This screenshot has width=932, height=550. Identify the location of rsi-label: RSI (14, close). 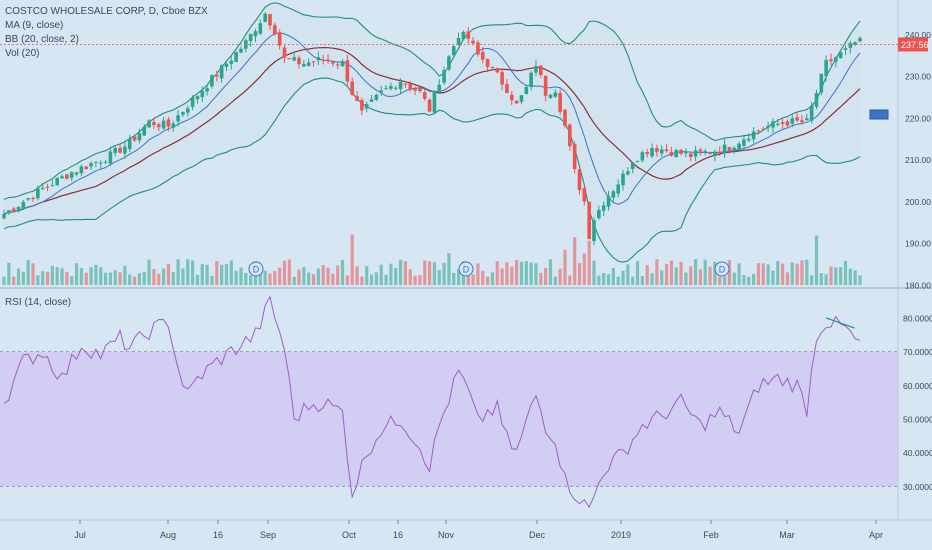
(38, 302).